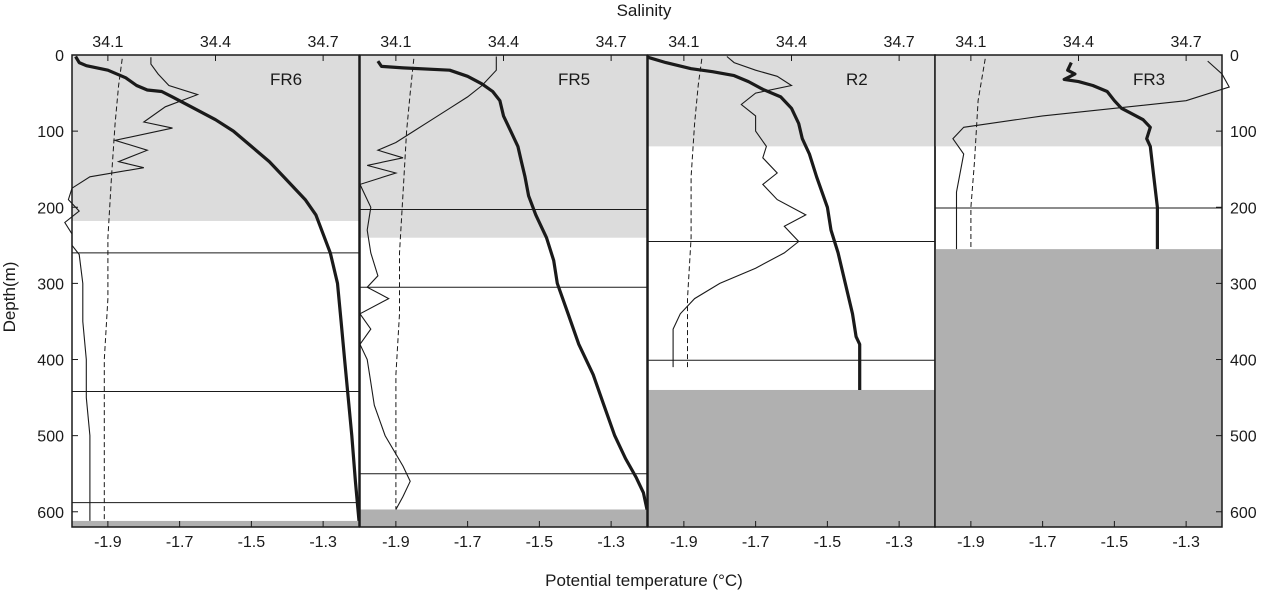 The width and height of the screenshot is (1267, 592). I want to click on depth-tick-label-right: 400, so click(1243, 361).